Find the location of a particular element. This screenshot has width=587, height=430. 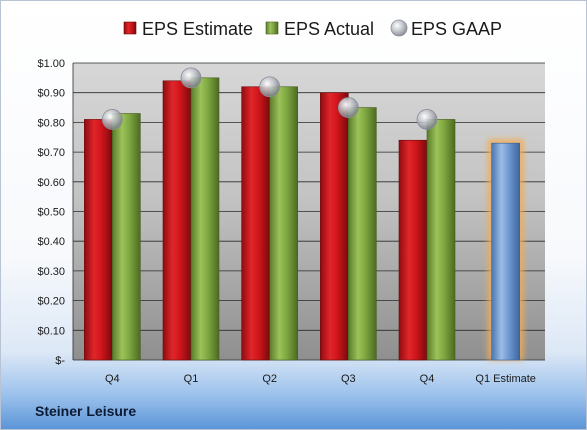

x-tick-label: Q3 is located at coordinates (348, 379).